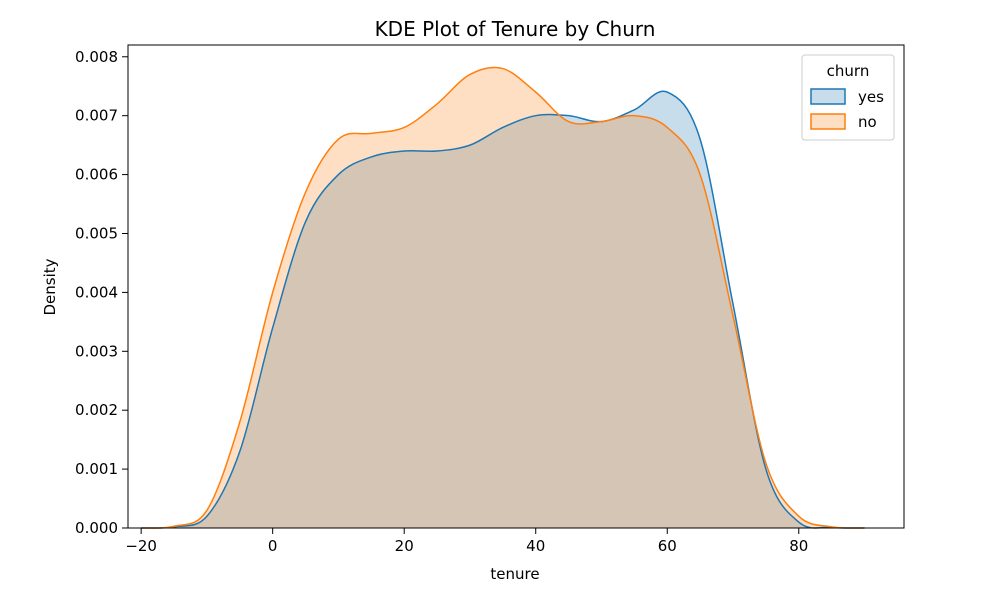 The image size is (986, 589). What do you see at coordinates (848, 71) in the screenshot?
I see `legend-title: churn` at bounding box center [848, 71].